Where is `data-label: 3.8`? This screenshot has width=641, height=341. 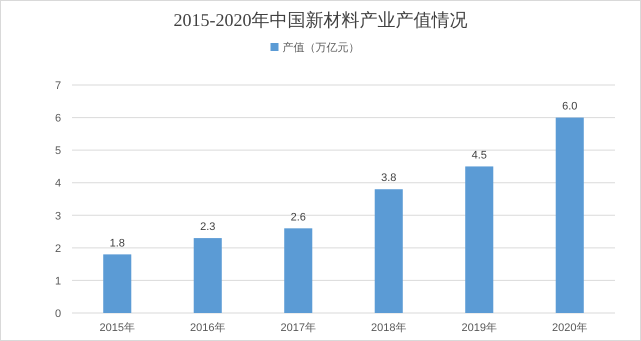 data-label: 3.8 is located at coordinates (388, 178).